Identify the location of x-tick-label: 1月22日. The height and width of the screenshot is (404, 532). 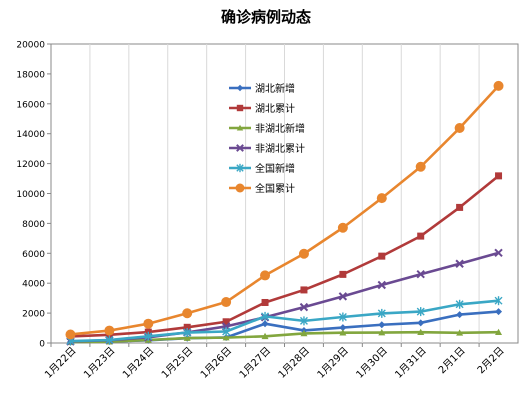
(60, 363).